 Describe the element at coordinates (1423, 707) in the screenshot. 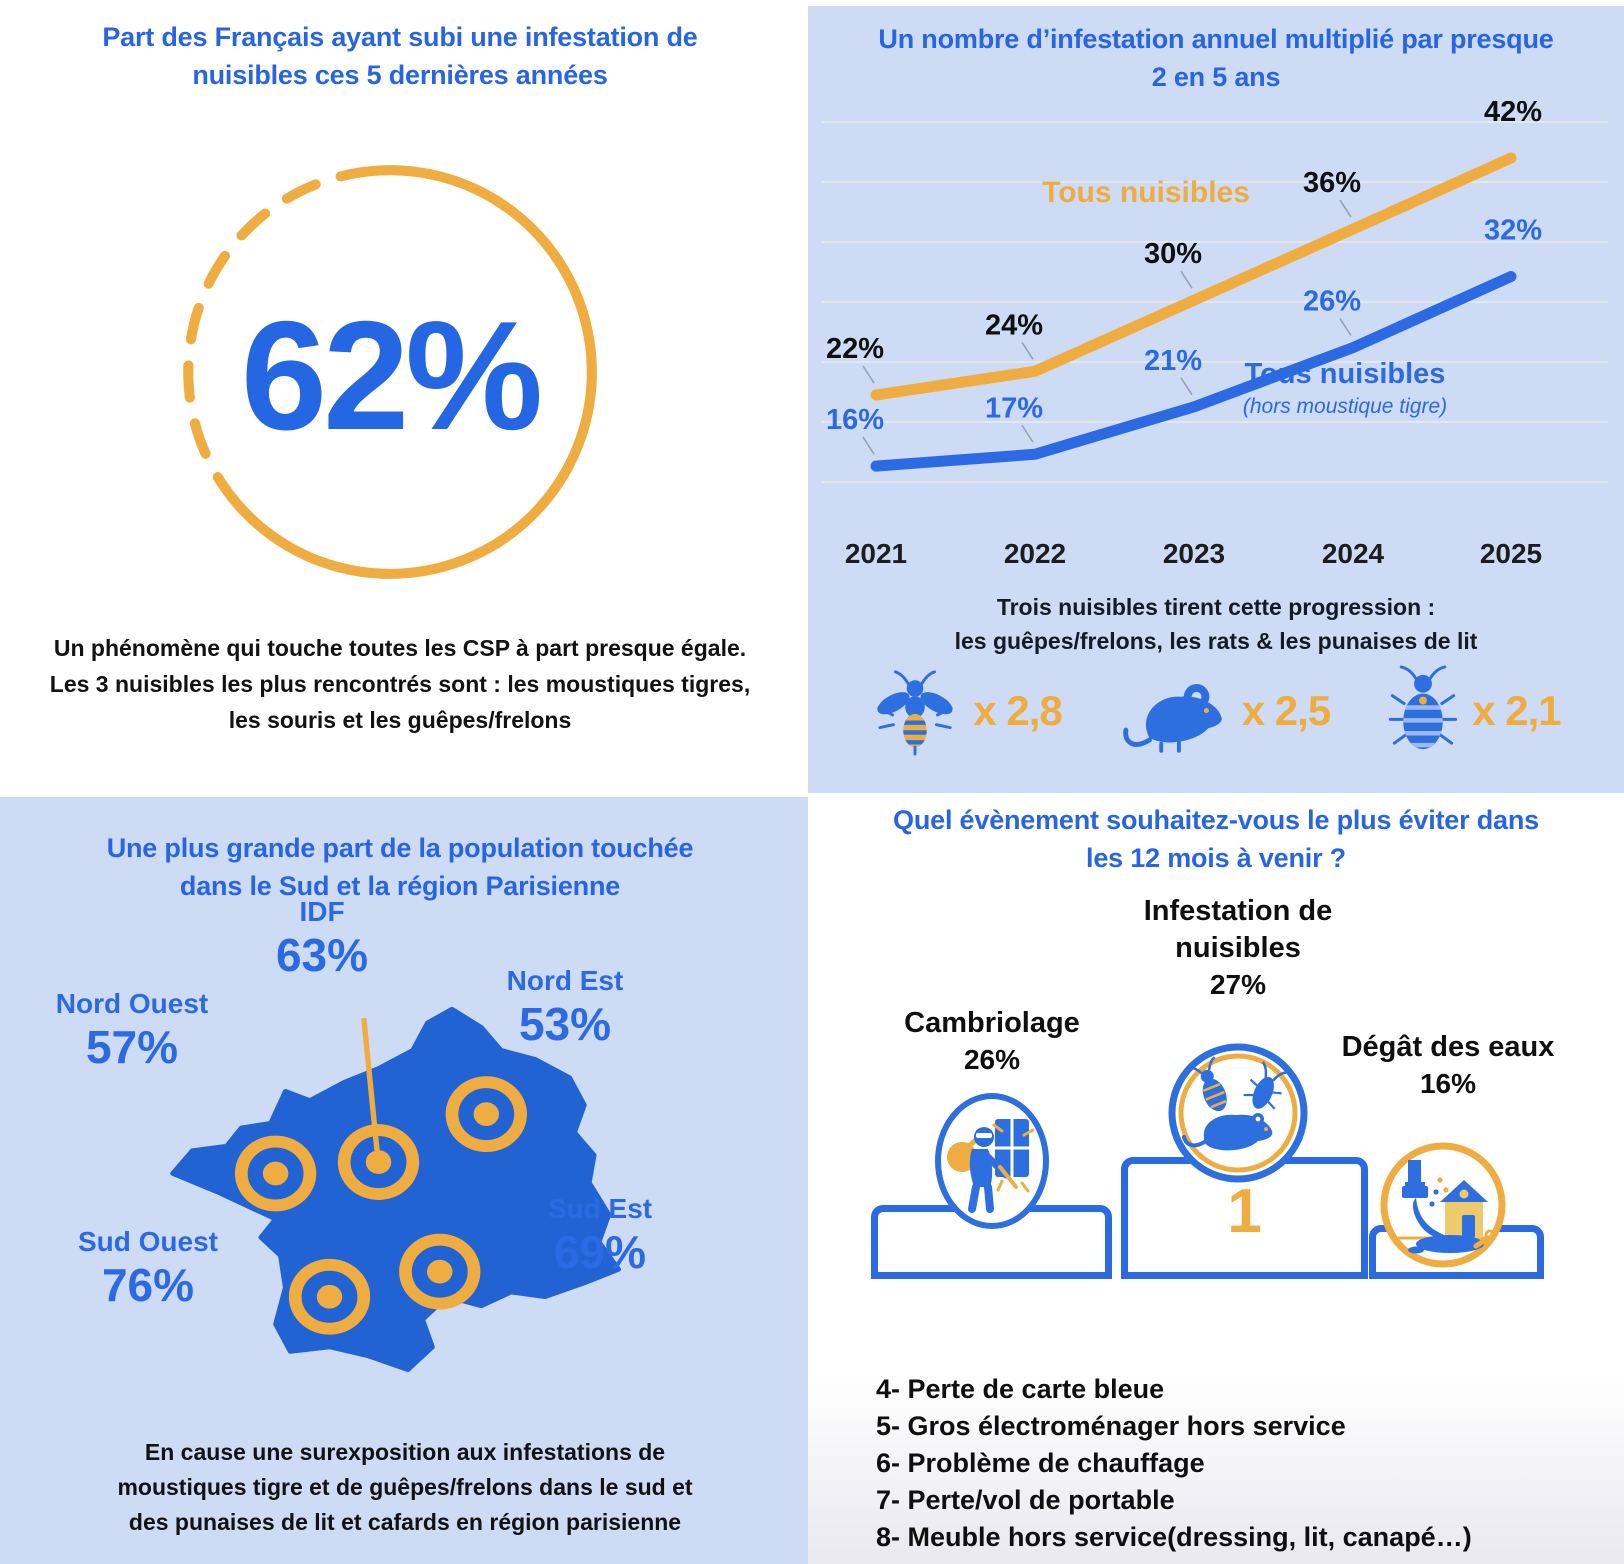

I see `bedbug-icon` at that location.